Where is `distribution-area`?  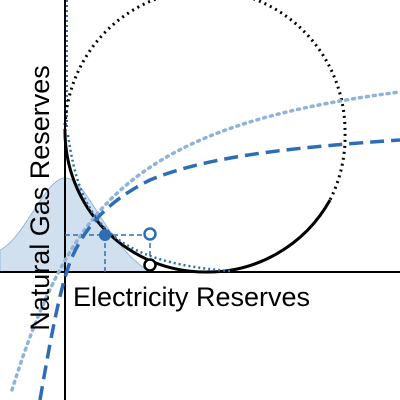
distribution-area is located at coordinates (76, 225).